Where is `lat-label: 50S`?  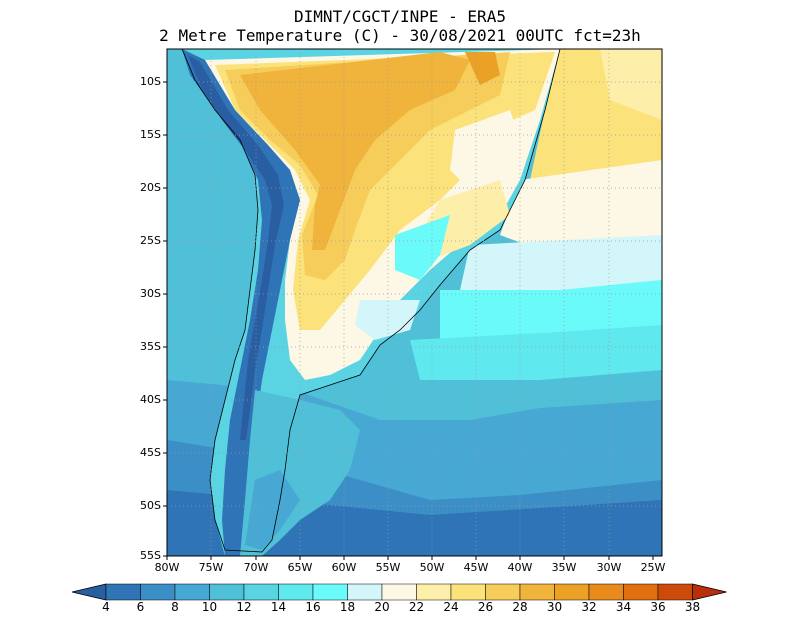
lat-label: 50S is located at coordinates (150, 505).